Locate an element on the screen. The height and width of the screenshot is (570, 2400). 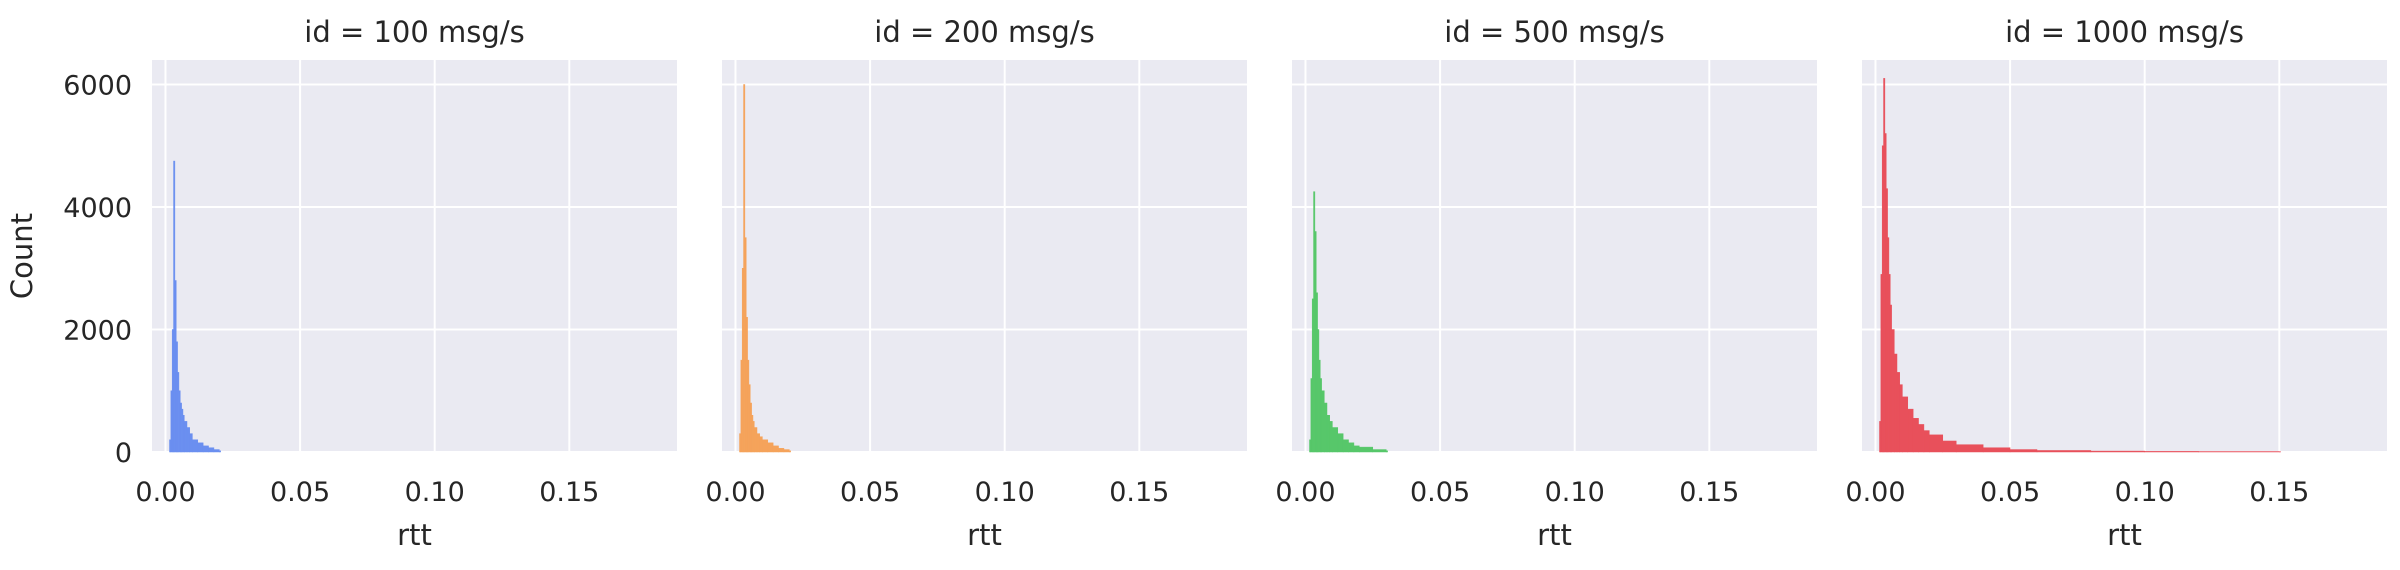
y-axis-label: Count is located at coordinates (22, 256).